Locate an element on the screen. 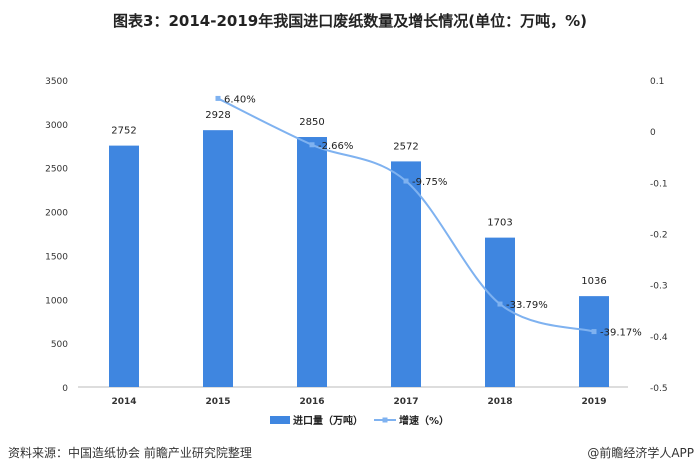 This screenshot has height=475, width=700. right-tick-label: -0.4 is located at coordinates (659, 338).